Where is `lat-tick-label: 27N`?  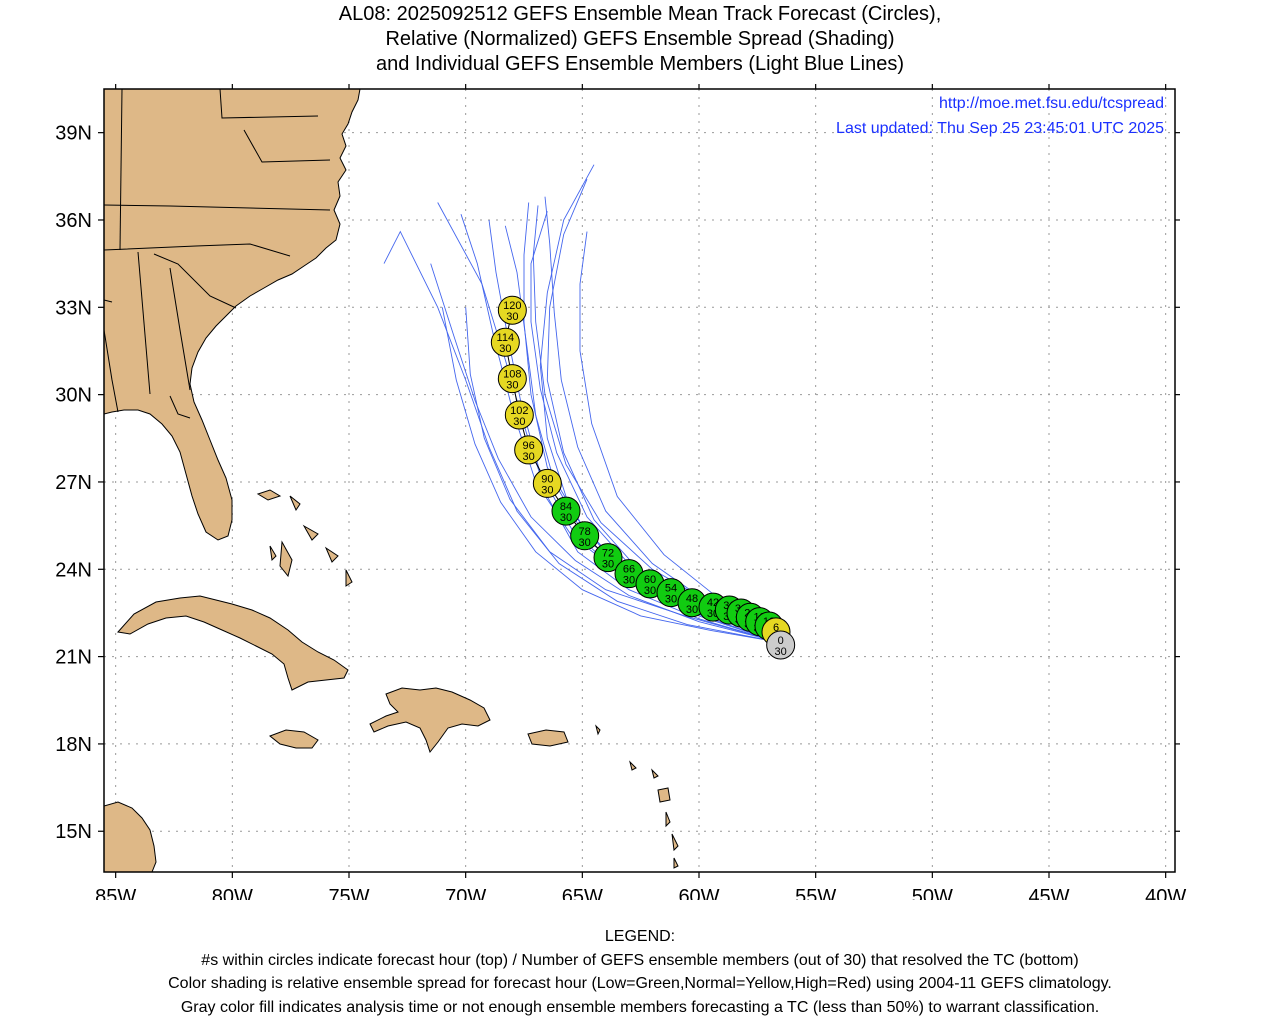
lat-tick-label: 27N is located at coordinates (73, 483).